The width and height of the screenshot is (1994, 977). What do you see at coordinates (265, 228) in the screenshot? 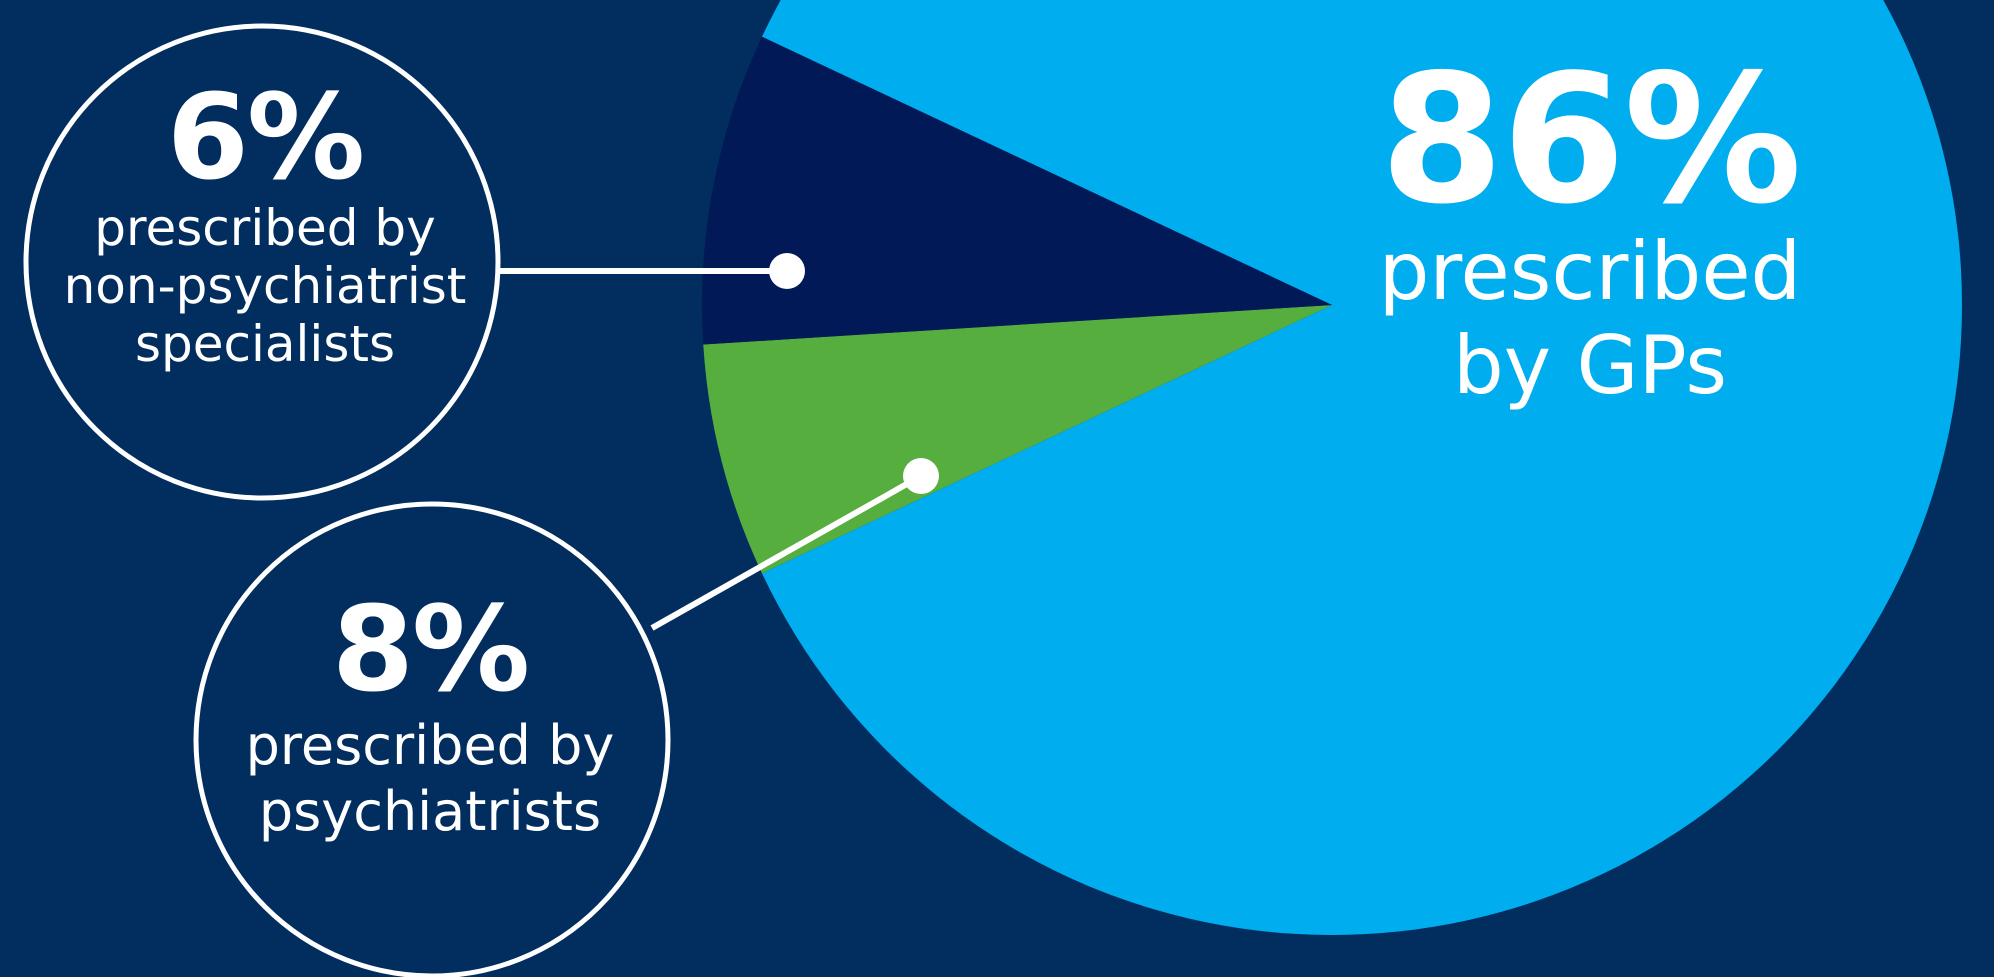
I see `specialists-text-line-1: prescribed by` at bounding box center [265, 228].